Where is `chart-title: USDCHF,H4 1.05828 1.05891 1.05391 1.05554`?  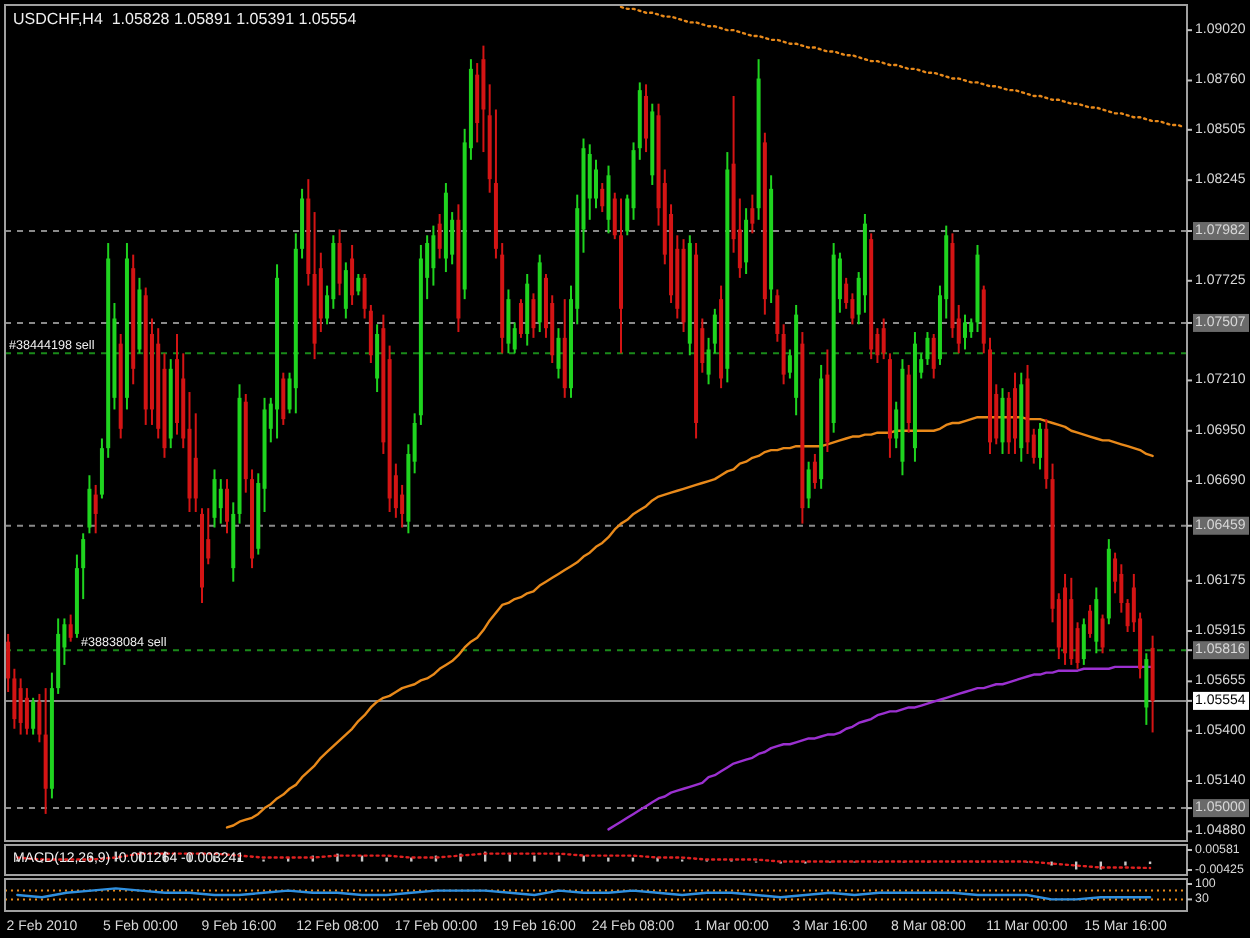
chart-title: USDCHF,H4 1.05828 1.05891 1.05391 1.05554 is located at coordinates (185, 19).